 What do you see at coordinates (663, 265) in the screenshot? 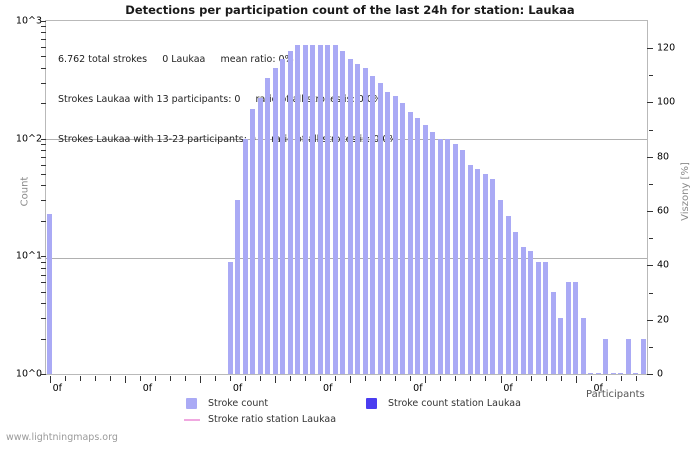
I see `y2-tick-label: 40` at bounding box center [663, 265].